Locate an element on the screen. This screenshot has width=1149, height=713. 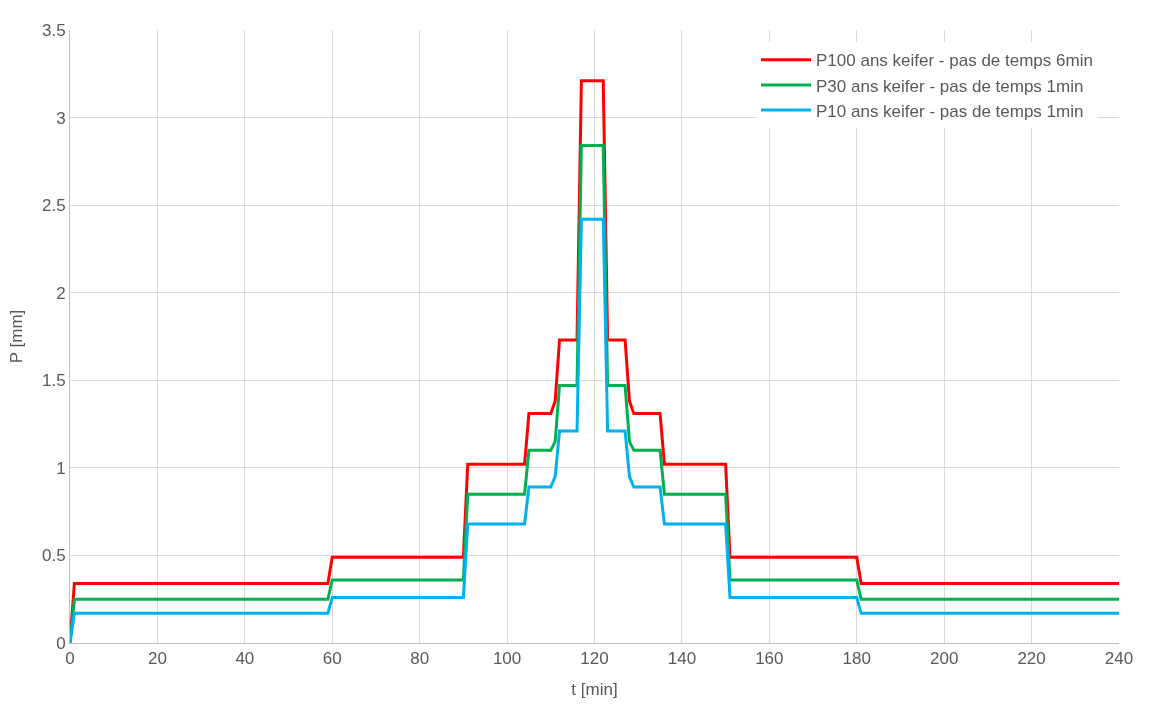
legend-label: P10 ans keifer - pas de temps 1min is located at coordinates (950, 111).